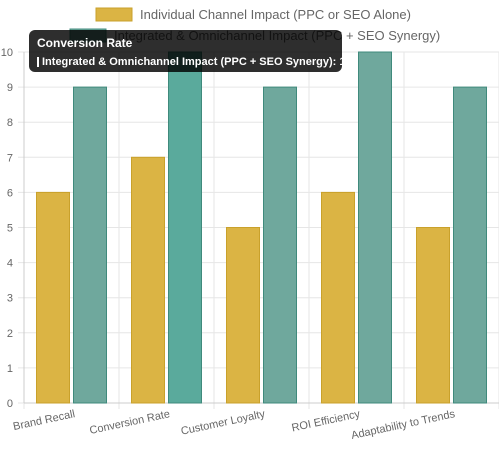  I want to click on y-tick-label: 5, so click(10, 229).